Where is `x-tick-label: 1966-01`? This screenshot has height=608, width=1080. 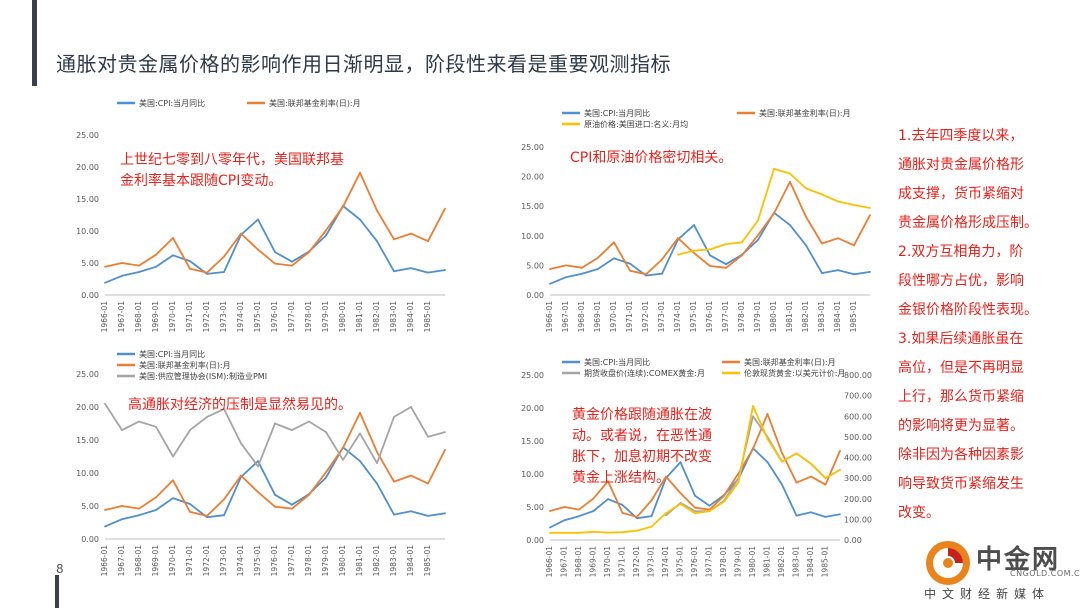 x-tick-label: 1966-01 is located at coordinates (104, 561).